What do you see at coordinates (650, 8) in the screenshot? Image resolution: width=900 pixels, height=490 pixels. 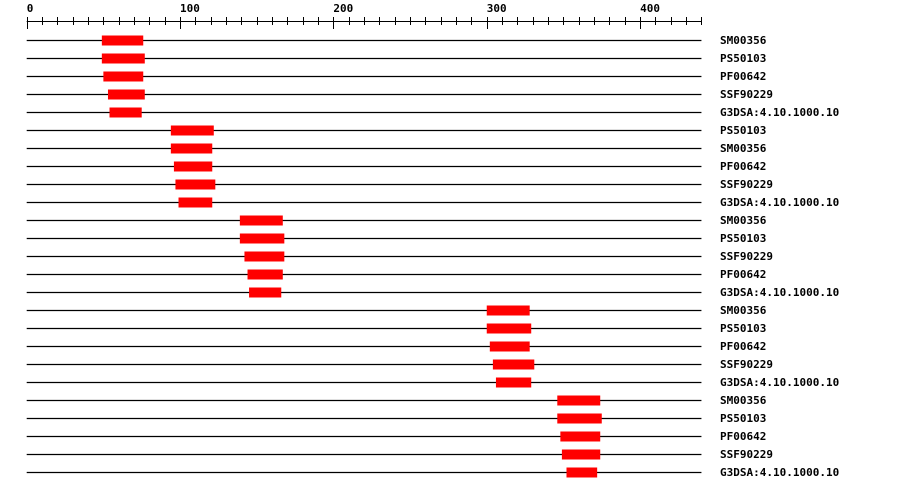 I see `axis-tick-label: 400` at bounding box center [650, 8].